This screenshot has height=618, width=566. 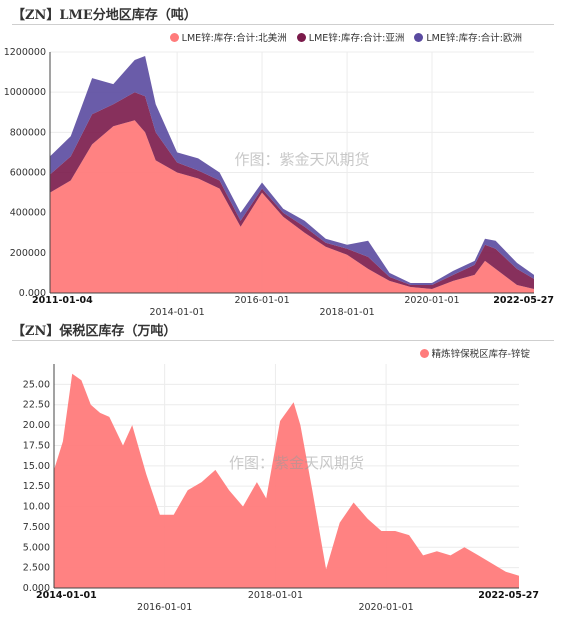 What do you see at coordinates (356, 38) in the screenshot?
I see `legend-label: LME锌:库存:合计:亚洲` at bounding box center [356, 38].